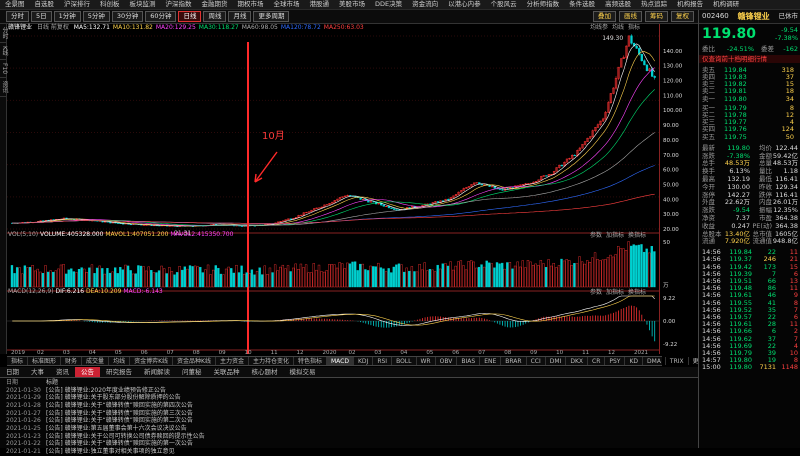  Describe the element at coordinates (110, 4) in the screenshot. I see `menu-item-3: 科创板` at that location.